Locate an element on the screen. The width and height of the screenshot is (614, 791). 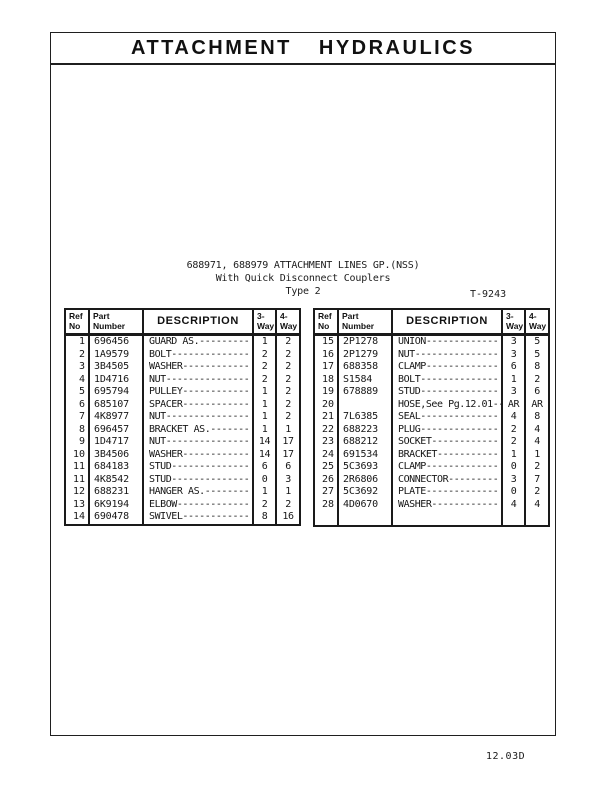
description-cell: SEAL-------------- is located at coordinates (448, 417).